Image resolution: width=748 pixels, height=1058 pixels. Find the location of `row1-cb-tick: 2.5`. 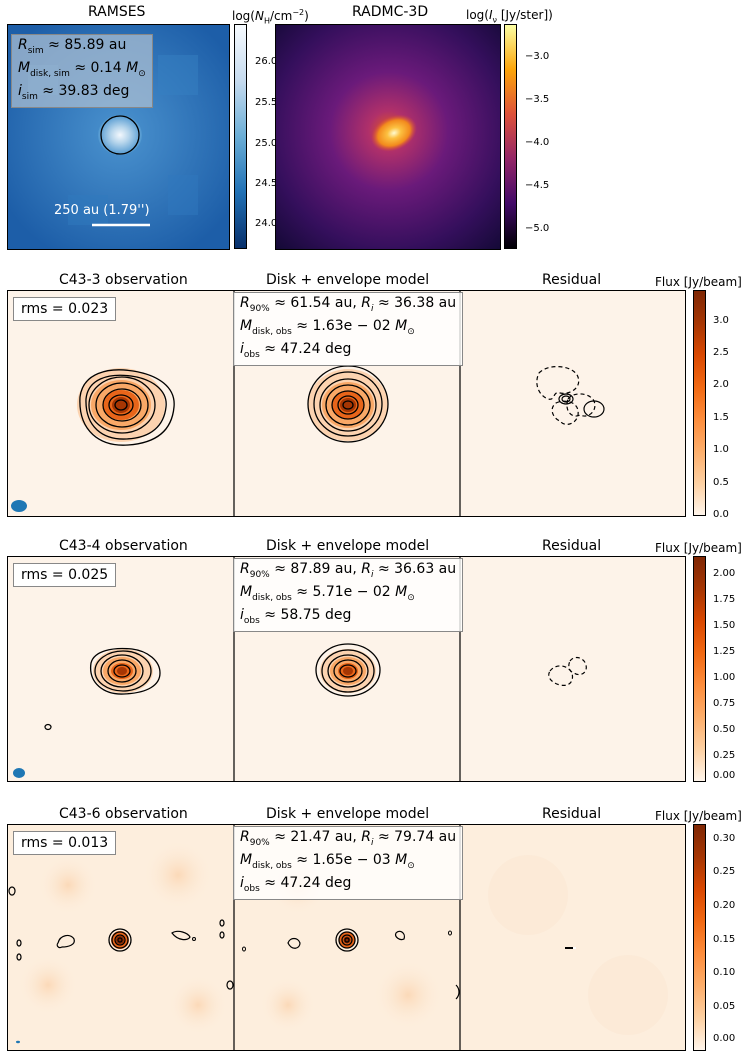

row1-cb-tick: 2.5 is located at coordinates (721, 352).